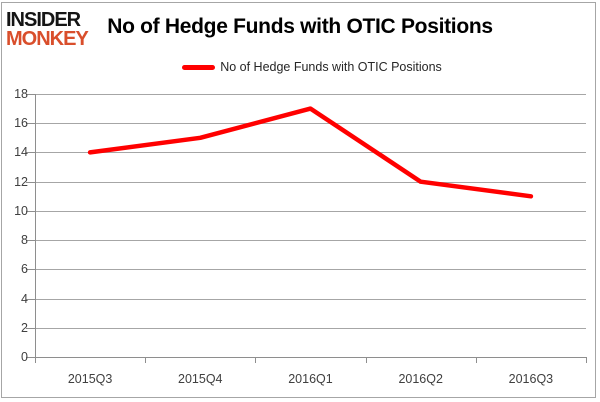 This screenshot has width=600, height=402. Describe the element at coordinates (531, 379) in the screenshot. I see `x-tick-label: 2016Q3` at that location.